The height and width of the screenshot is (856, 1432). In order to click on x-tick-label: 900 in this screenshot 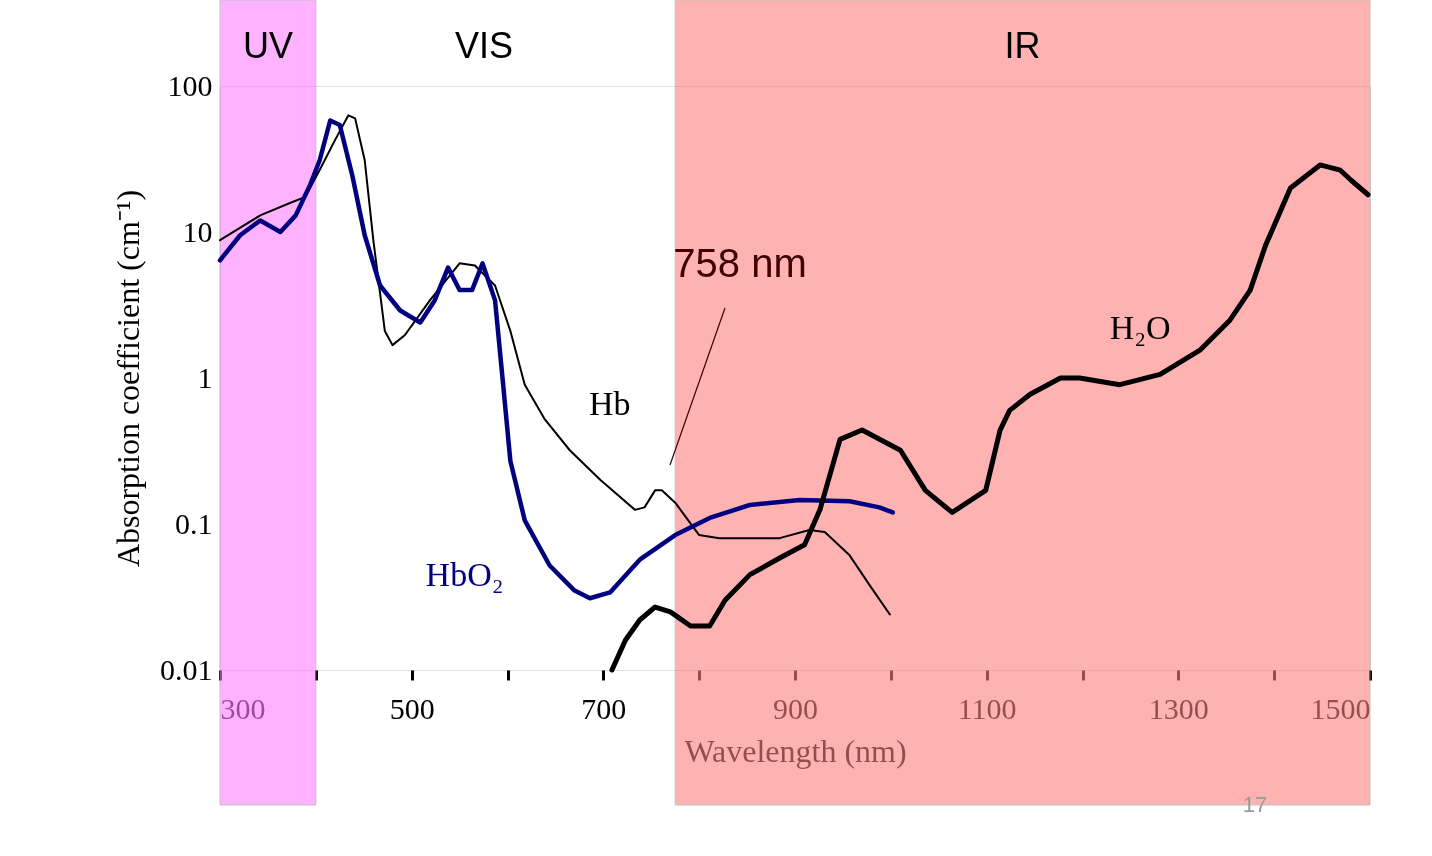, I will do `click(795, 708)`.